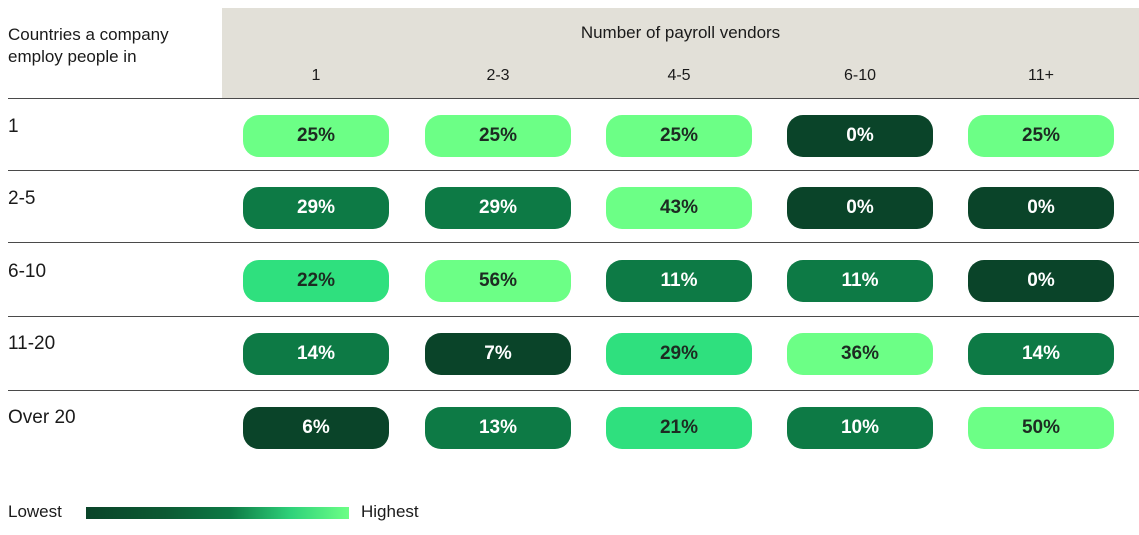 Image resolution: width=1139 pixels, height=535 pixels. Describe the element at coordinates (860, 354) in the screenshot. I see `heatmap-cell: 36%` at that location.